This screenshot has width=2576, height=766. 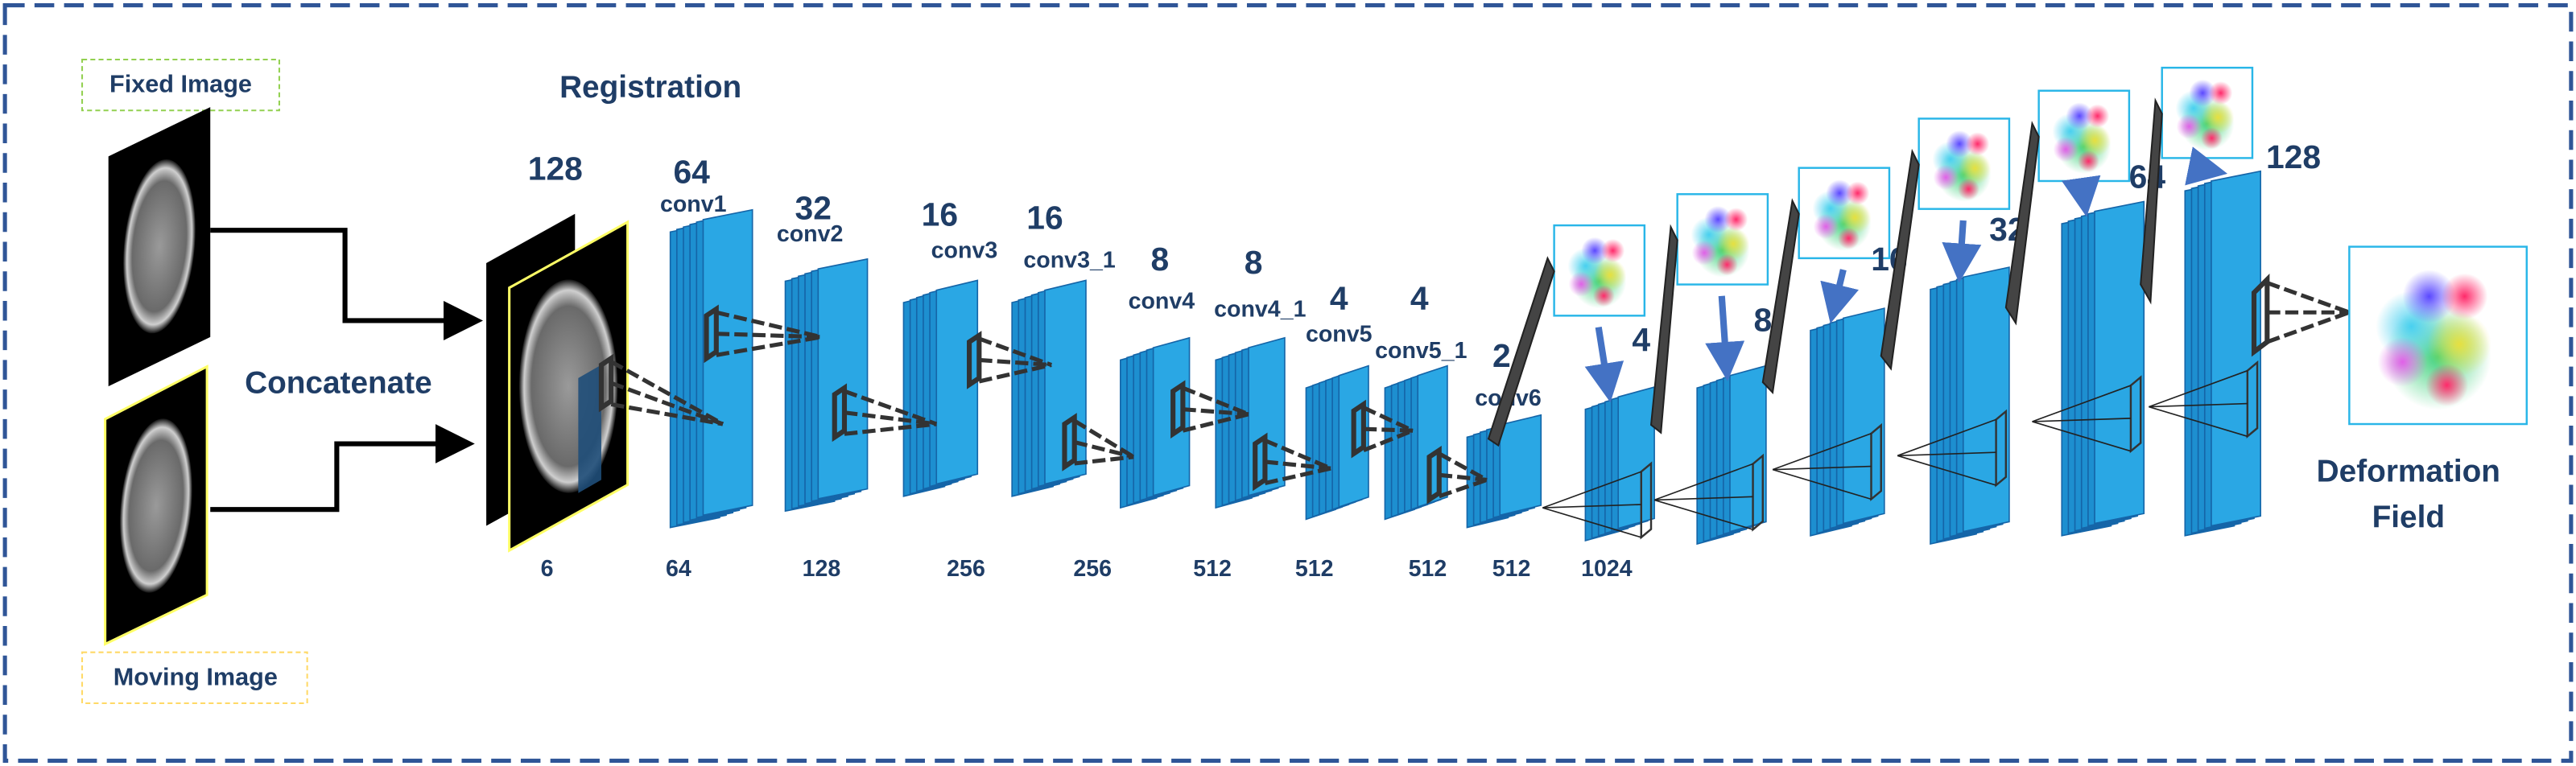 What do you see at coordinates (2408, 471) in the screenshot?
I see `label: Deformation` at bounding box center [2408, 471].